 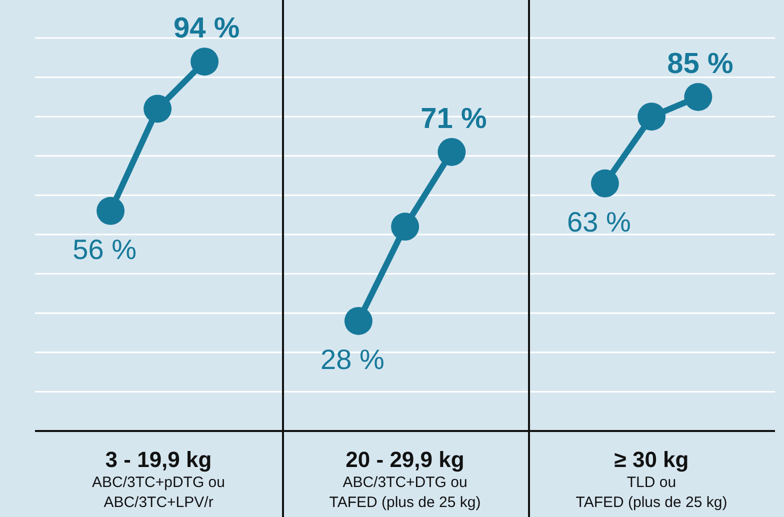 What do you see at coordinates (104, 249) in the screenshot?
I see `data-label: 56 %` at bounding box center [104, 249].